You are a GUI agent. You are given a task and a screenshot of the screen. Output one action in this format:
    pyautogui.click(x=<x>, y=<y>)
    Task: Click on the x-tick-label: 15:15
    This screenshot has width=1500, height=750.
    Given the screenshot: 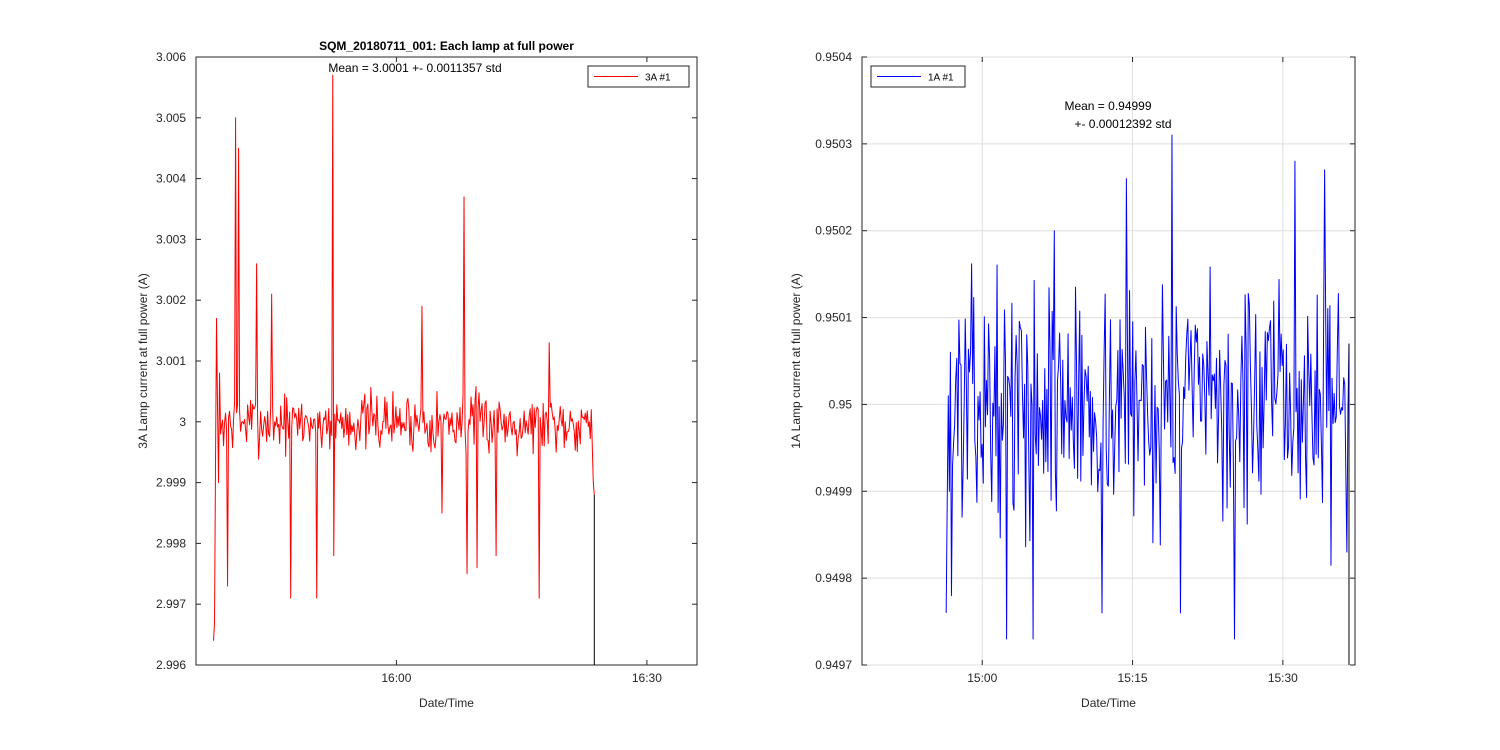 What is the action you would take?
    pyautogui.click(x=1133, y=678)
    